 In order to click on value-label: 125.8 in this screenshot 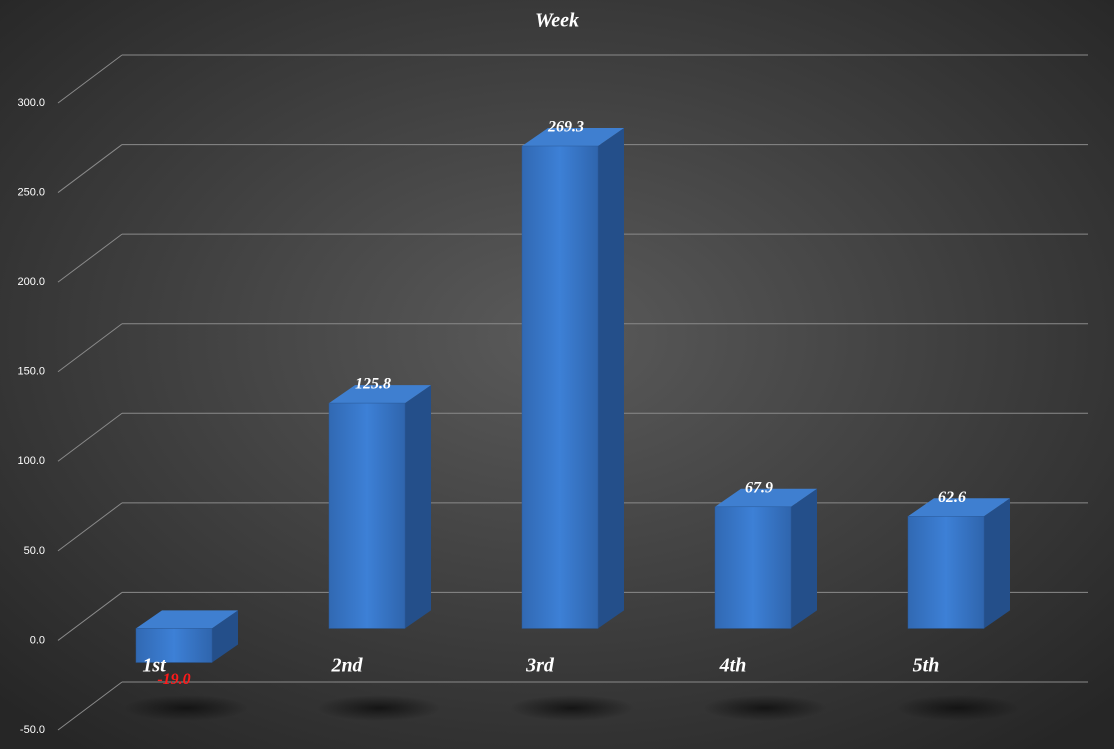, I will do `click(373, 384)`.